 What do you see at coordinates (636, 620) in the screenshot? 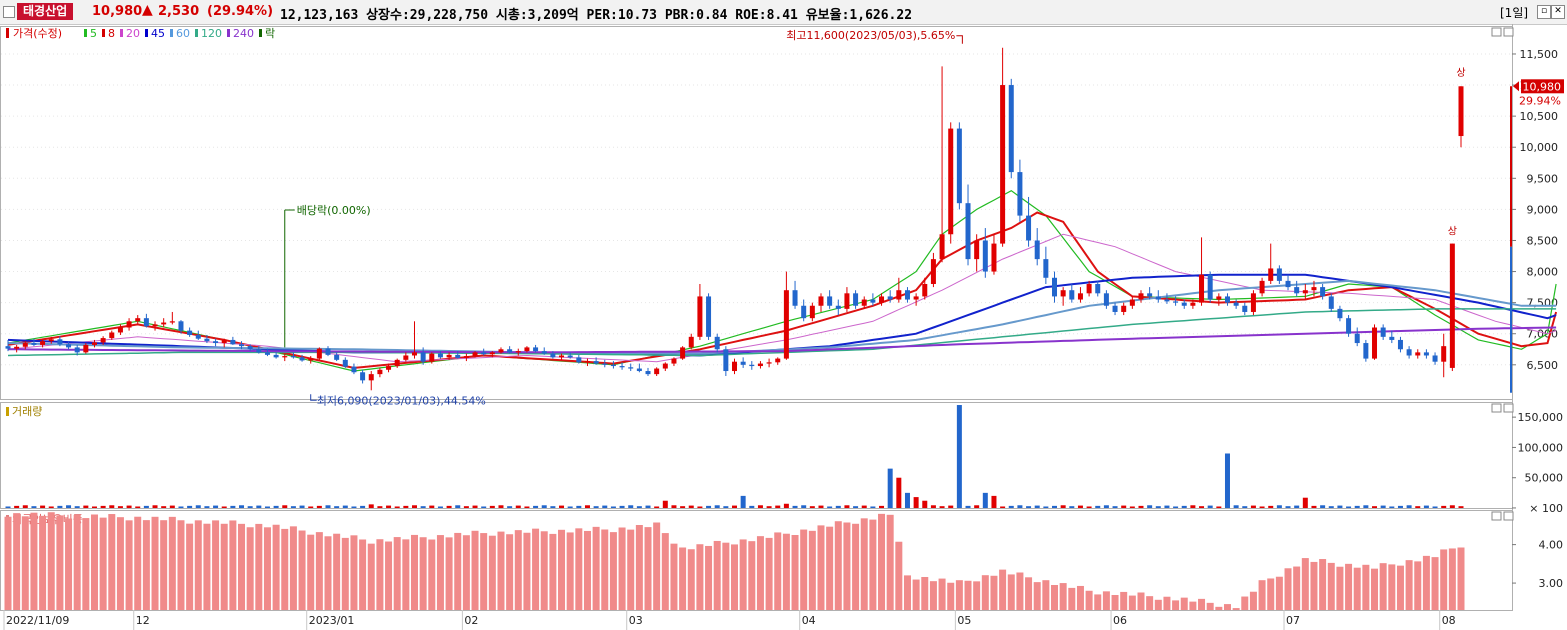
I see `x-tick-label: 03` at bounding box center [636, 620].